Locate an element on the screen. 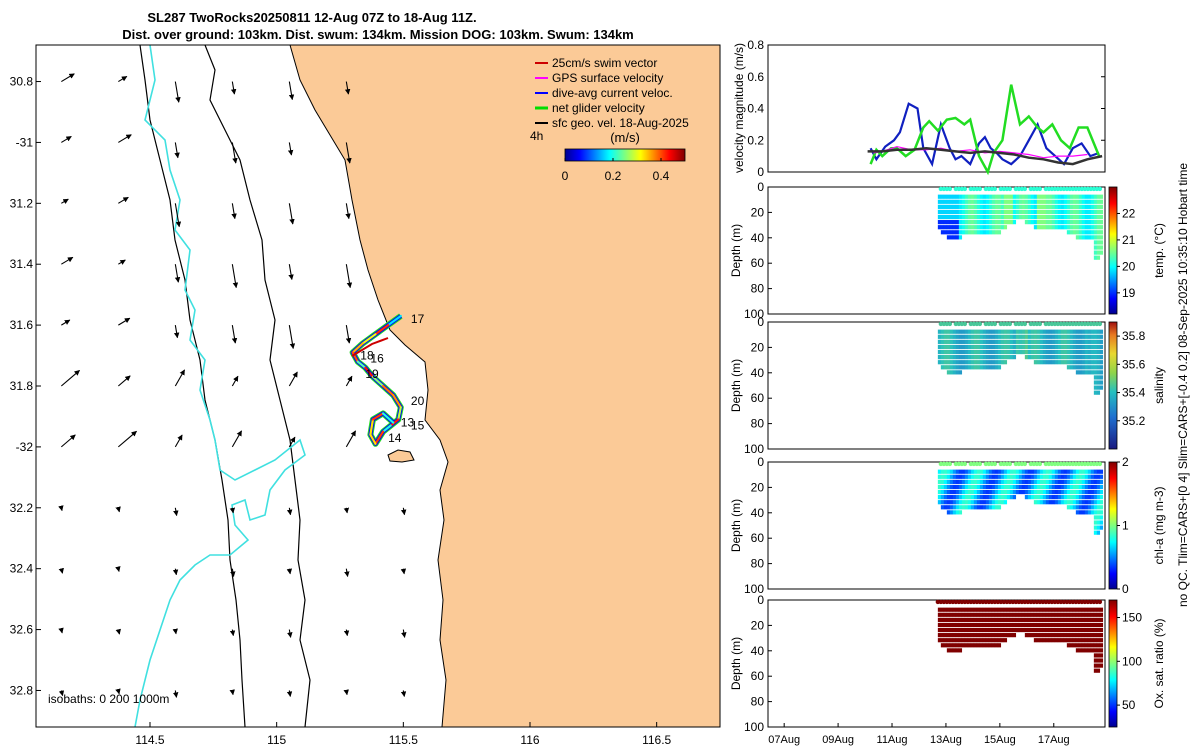 This screenshot has height=750, width=1200. colorbar-units: (m/s) is located at coordinates (625, 137).